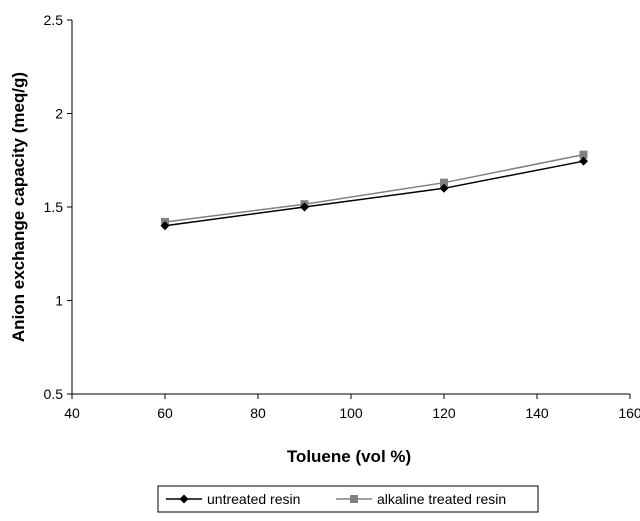  I want to click on y-tick-label: 0.5, so click(54, 394).